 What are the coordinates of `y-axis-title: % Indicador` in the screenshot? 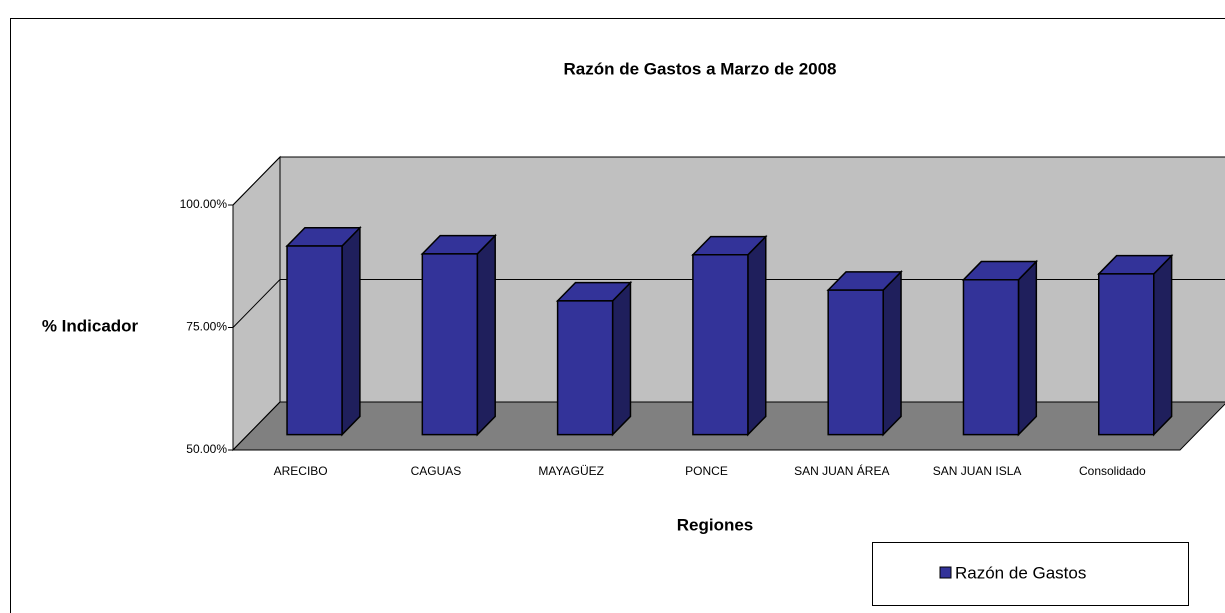 It's located at (90, 325).